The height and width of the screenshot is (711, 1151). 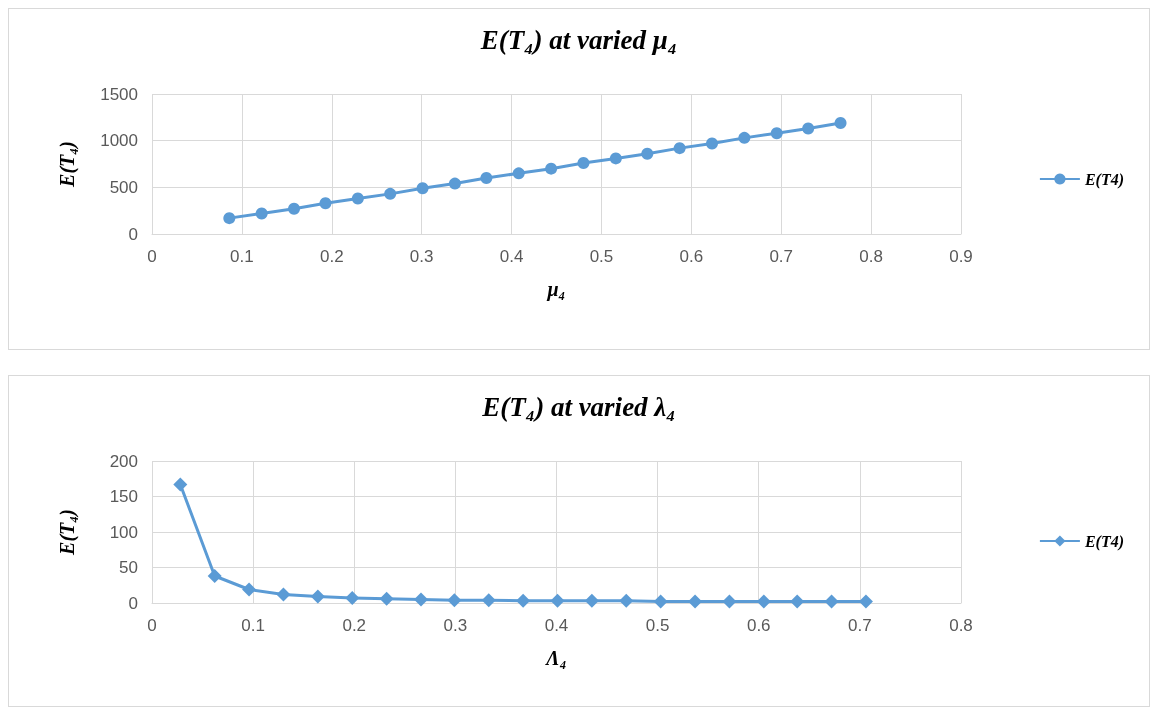 What do you see at coordinates (961, 256) in the screenshot?
I see `x-tick-label: 0.9` at bounding box center [961, 256].